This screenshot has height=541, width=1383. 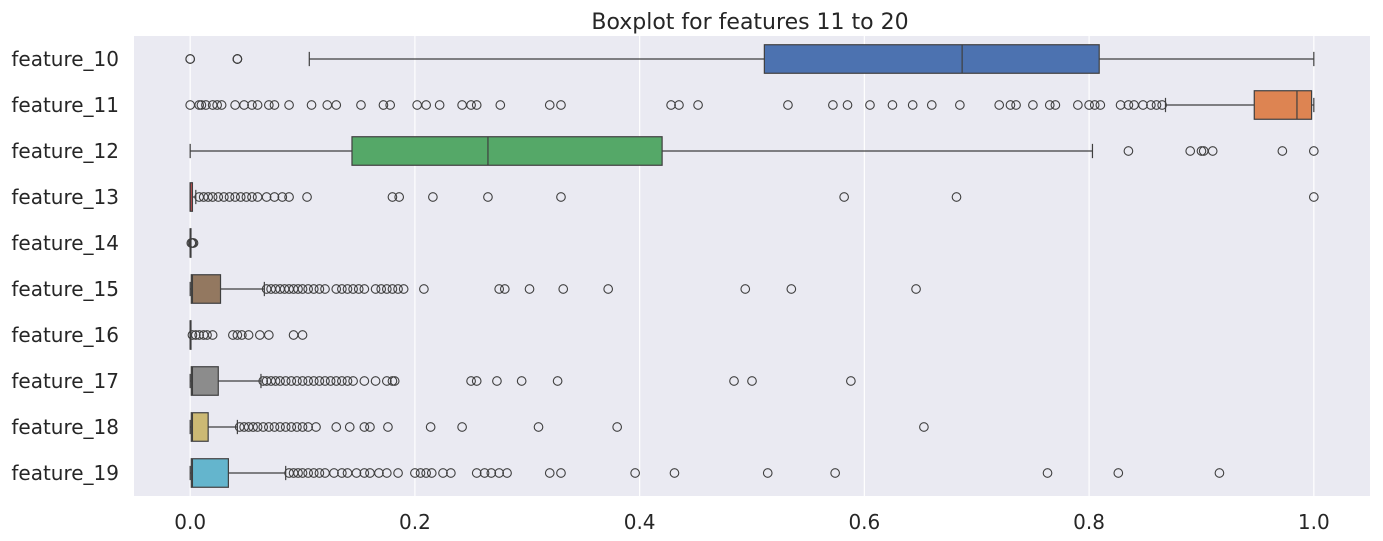 I want to click on x-tick-label: 0.6, so click(x=864, y=522).